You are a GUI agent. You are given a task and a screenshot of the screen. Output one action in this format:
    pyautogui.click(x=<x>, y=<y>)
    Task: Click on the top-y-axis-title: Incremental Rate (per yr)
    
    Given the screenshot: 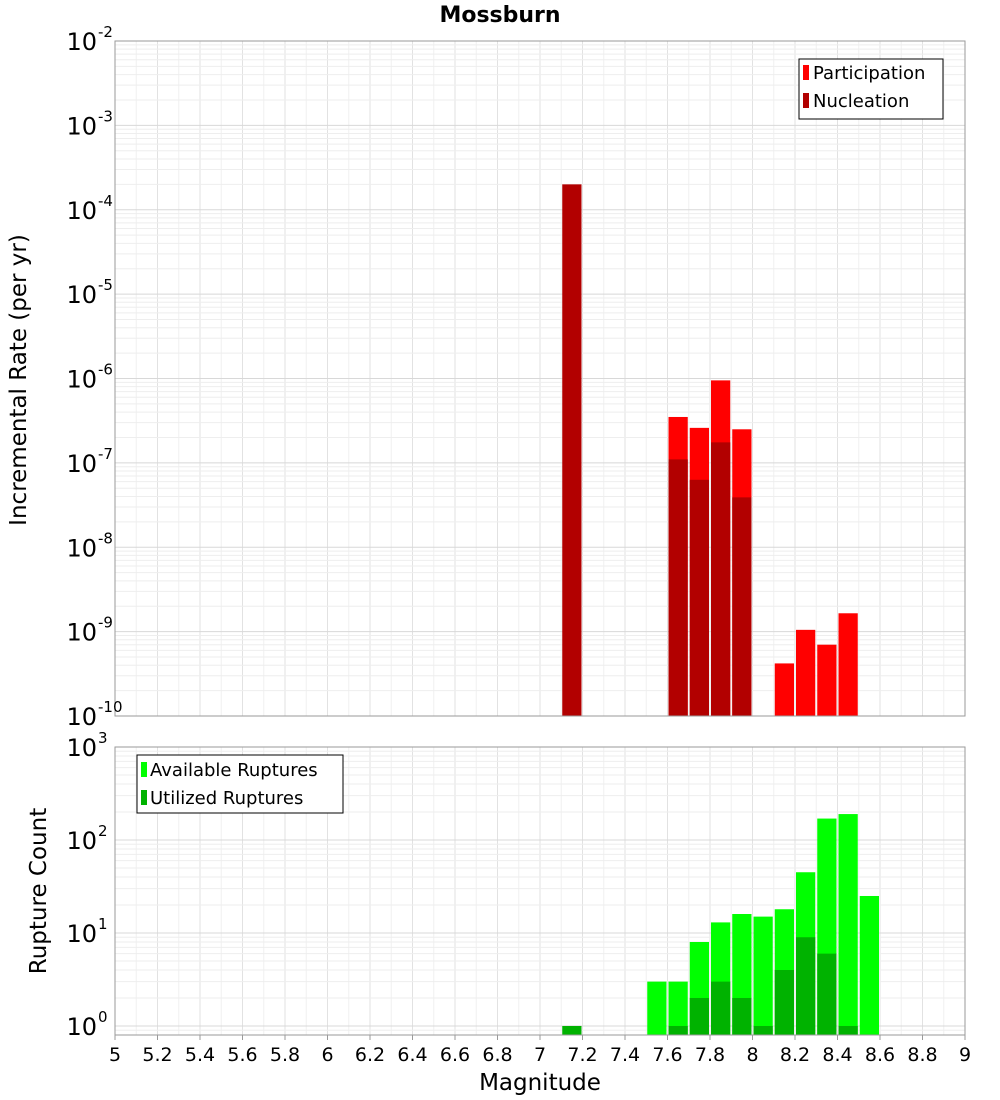 What is the action you would take?
    pyautogui.click(x=19, y=380)
    